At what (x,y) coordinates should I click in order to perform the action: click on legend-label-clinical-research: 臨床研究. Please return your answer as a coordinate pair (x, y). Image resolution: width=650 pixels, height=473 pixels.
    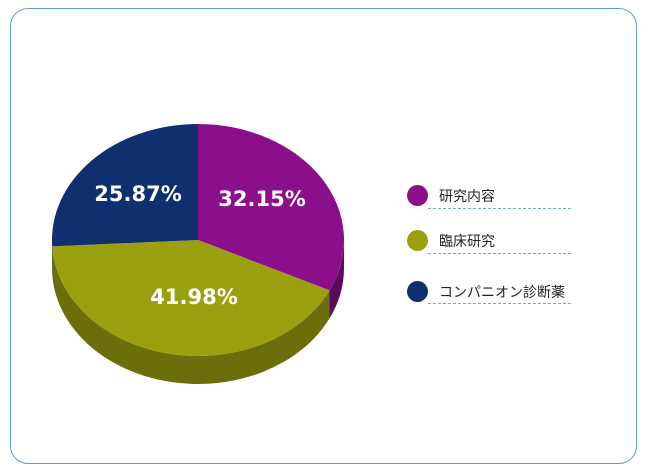
    Looking at the image, I should click on (467, 241).